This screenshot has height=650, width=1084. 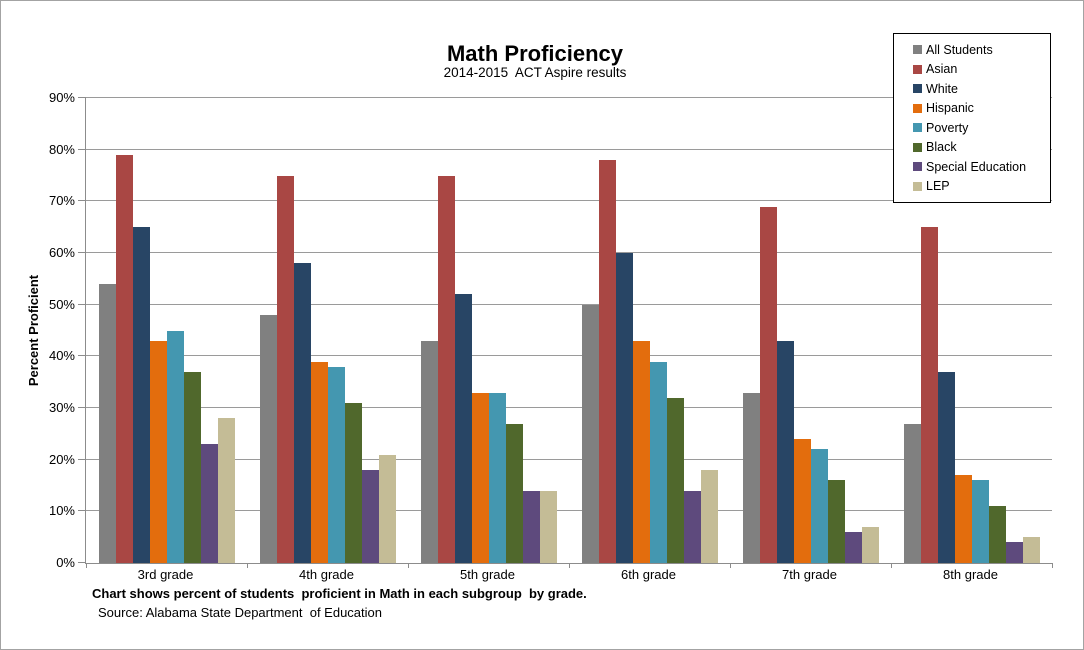 I want to click on legend-item: Special Education, so click(x=981, y=167).